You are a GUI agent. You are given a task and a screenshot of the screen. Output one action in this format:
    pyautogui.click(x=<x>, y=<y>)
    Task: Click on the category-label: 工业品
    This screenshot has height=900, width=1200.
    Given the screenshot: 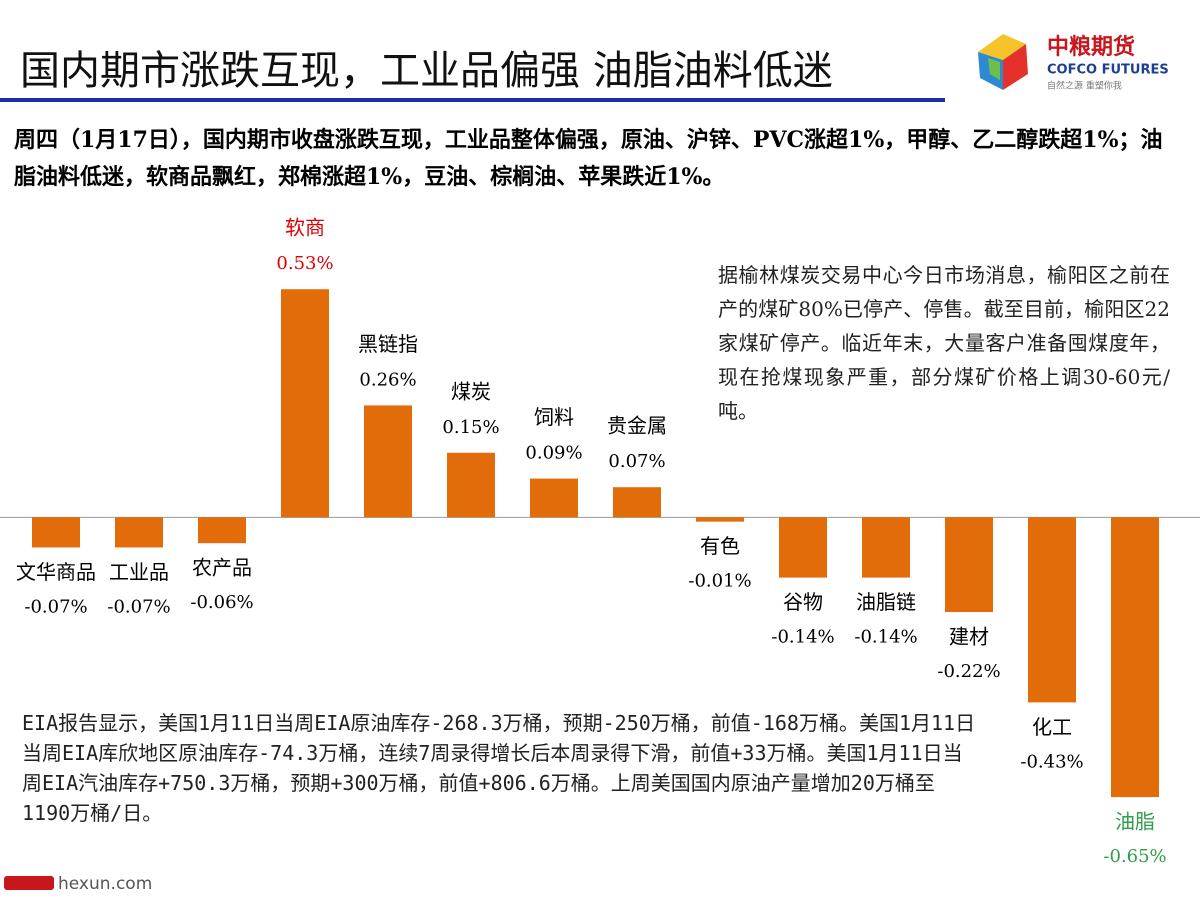 What is the action you would take?
    pyautogui.click(x=139, y=572)
    